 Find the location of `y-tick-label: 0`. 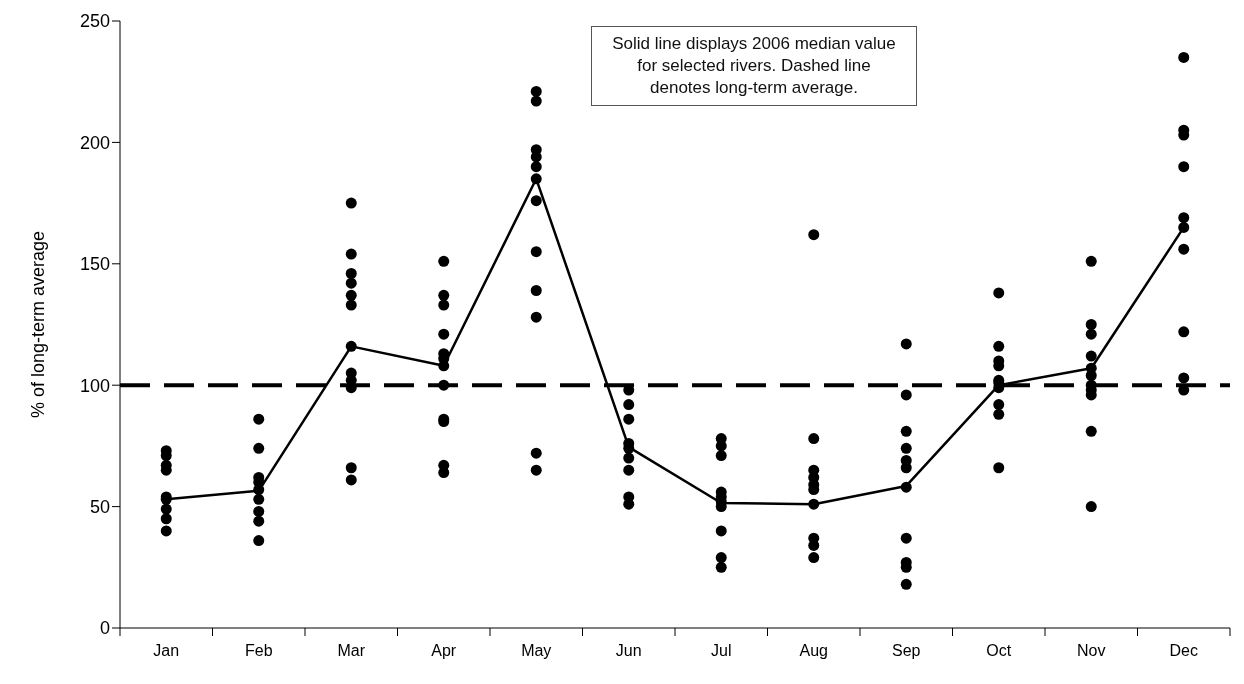

y-tick-label: 0 is located at coordinates (104, 628).